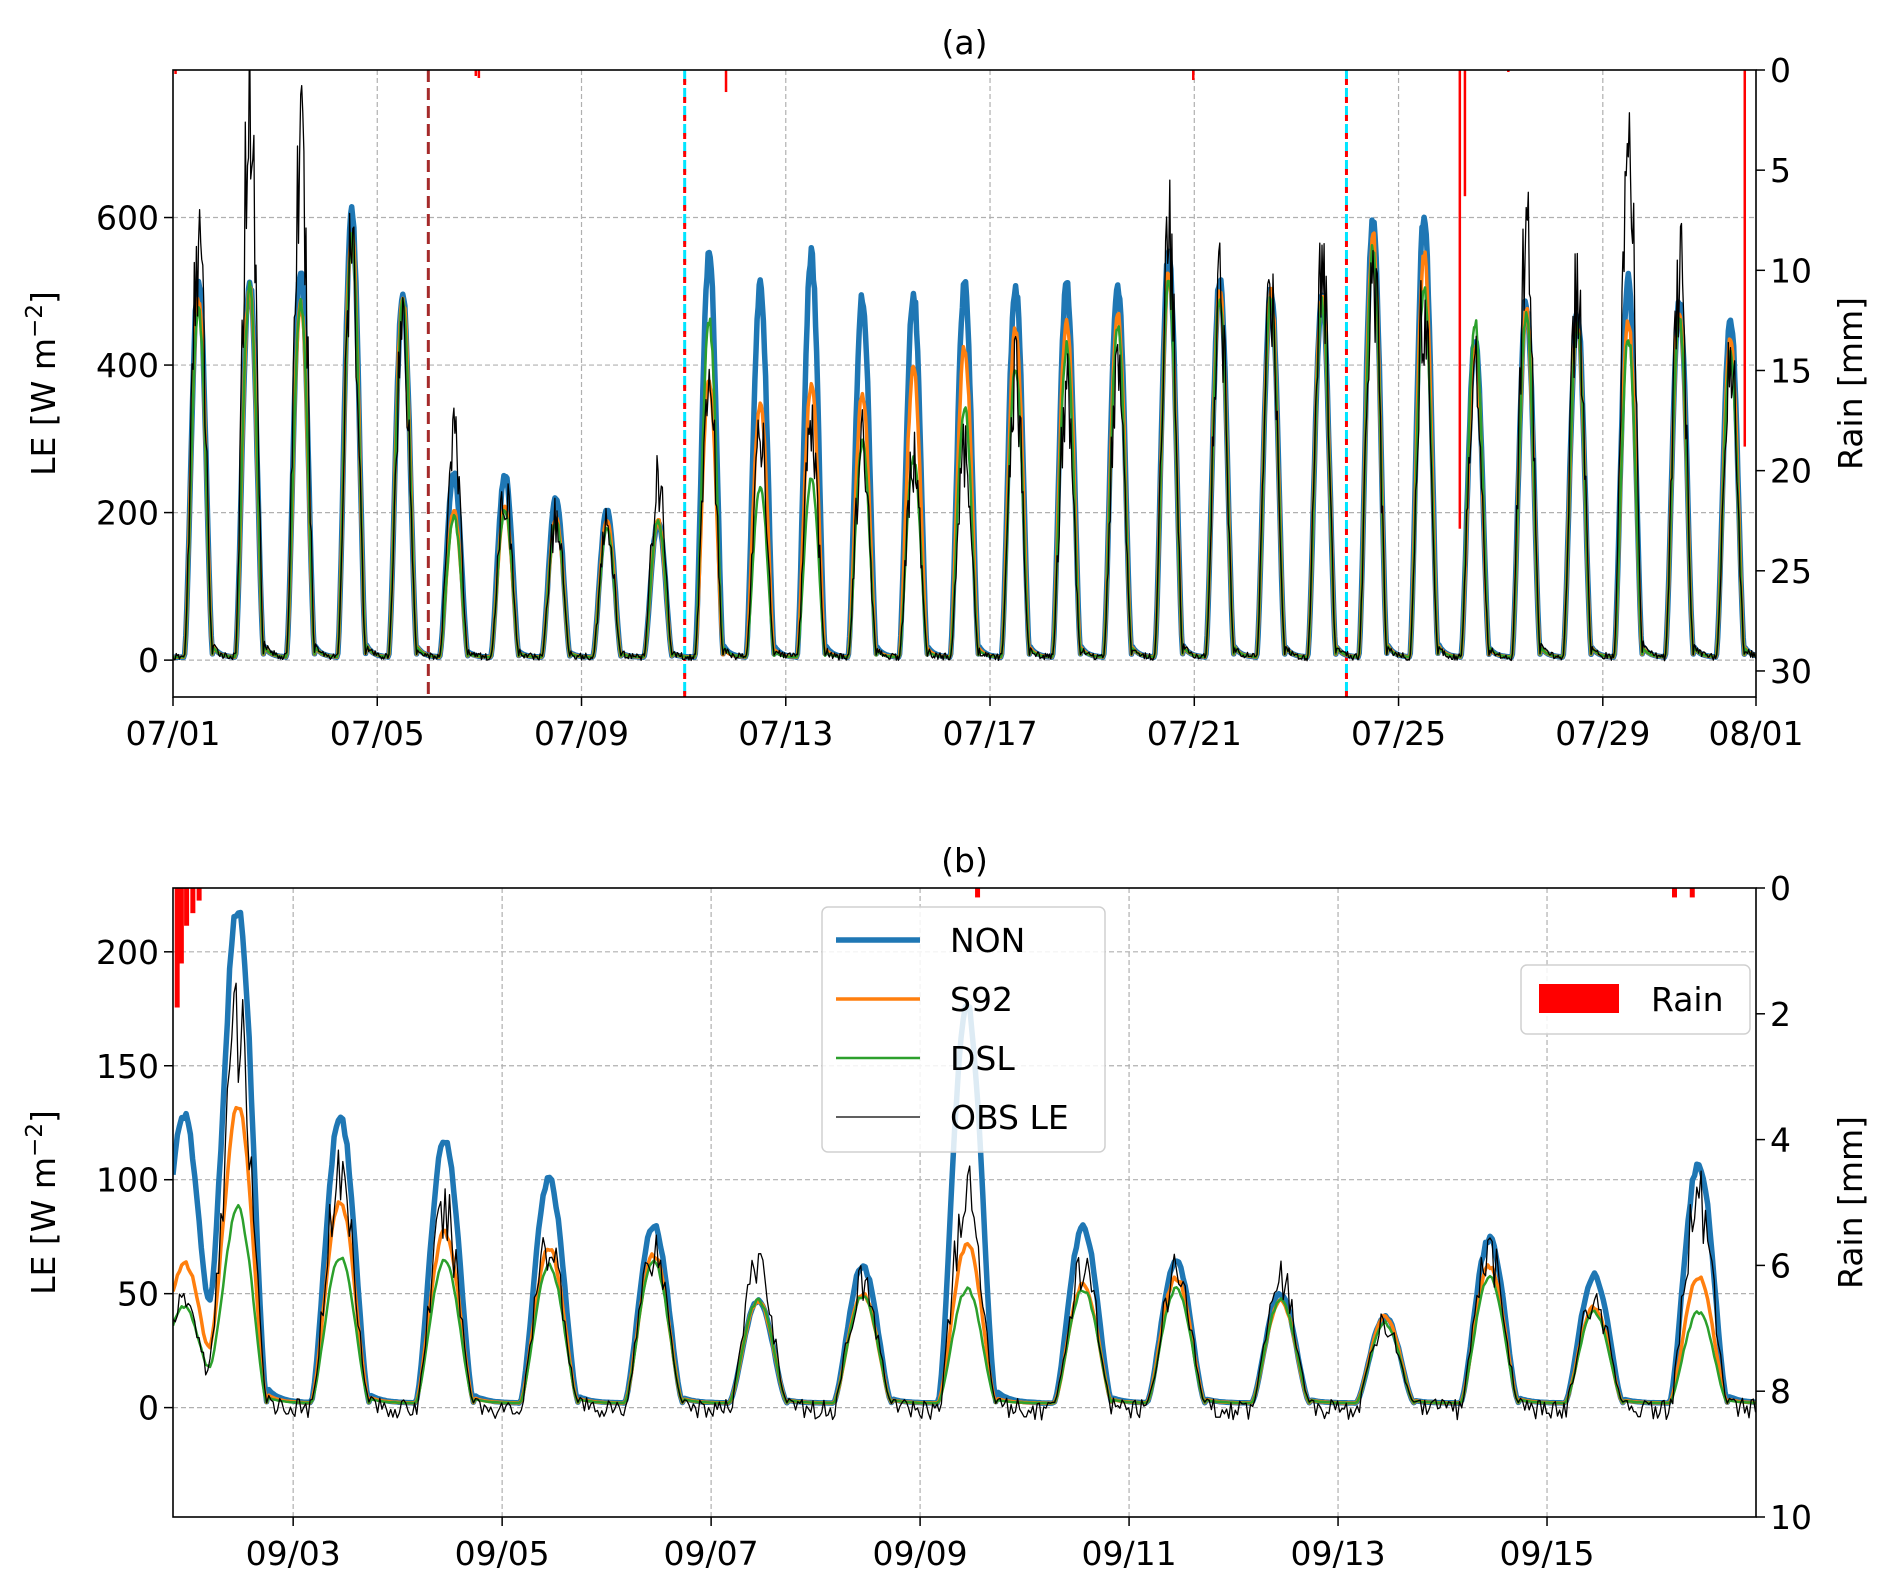 Image resolution: width=1892 pixels, height=1589 pixels. I want to click on y2-tick-label: 8, so click(1780, 1391).